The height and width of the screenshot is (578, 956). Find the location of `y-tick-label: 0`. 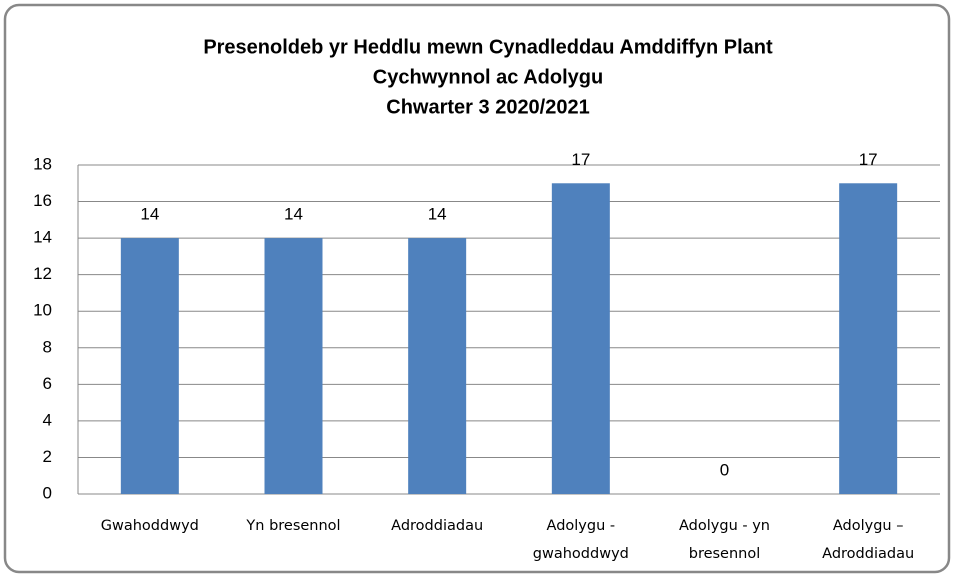

y-tick-label: 0 is located at coordinates (47, 492).